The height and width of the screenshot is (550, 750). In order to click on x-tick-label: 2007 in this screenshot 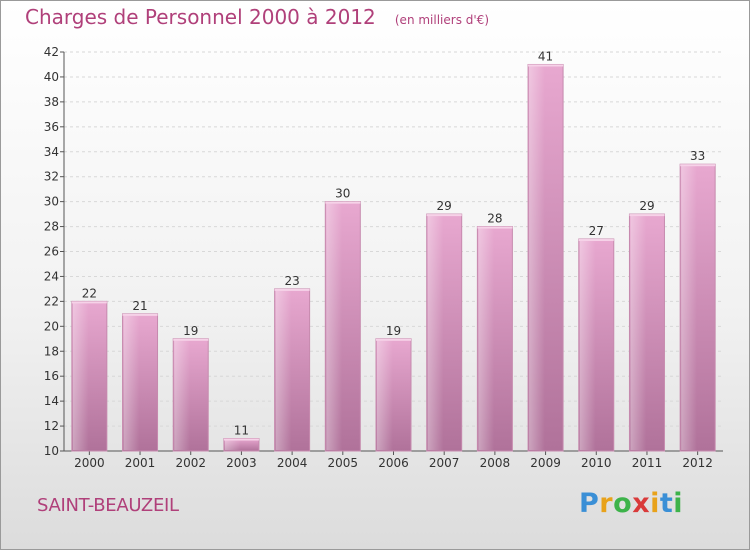, I will do `click(444, 463)`.